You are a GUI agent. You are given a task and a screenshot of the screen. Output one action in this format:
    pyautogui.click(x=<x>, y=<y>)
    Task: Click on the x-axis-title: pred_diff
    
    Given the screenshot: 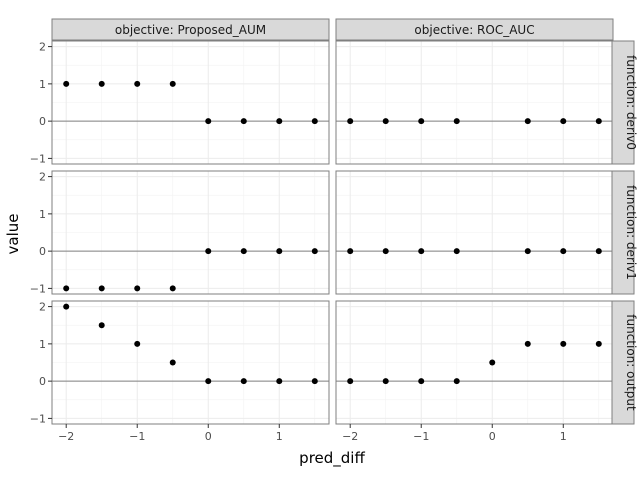 What is the action you would take?
    pyautogui.click(x=332, y=458)
    